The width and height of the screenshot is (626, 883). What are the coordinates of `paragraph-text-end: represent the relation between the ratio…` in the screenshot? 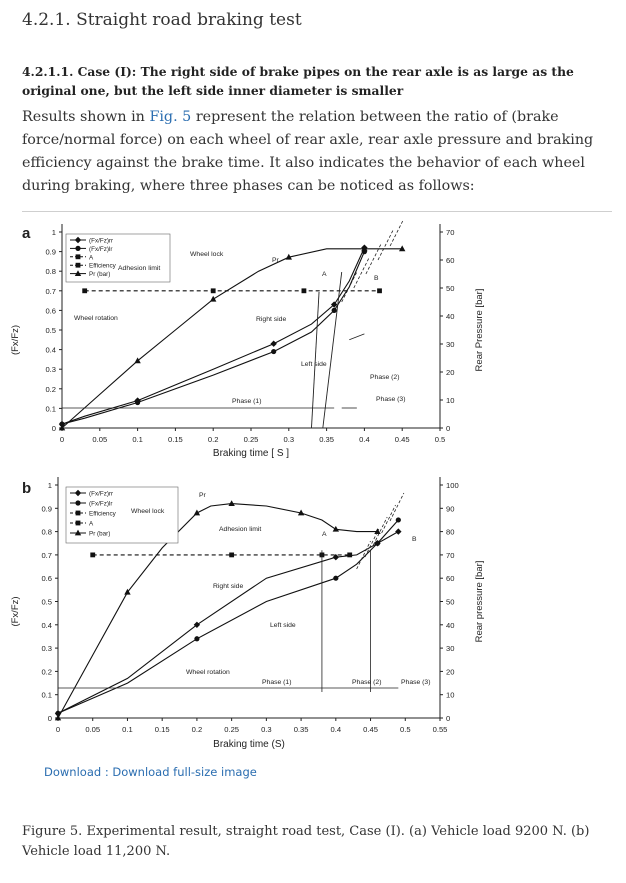 It's located at (308, 151).